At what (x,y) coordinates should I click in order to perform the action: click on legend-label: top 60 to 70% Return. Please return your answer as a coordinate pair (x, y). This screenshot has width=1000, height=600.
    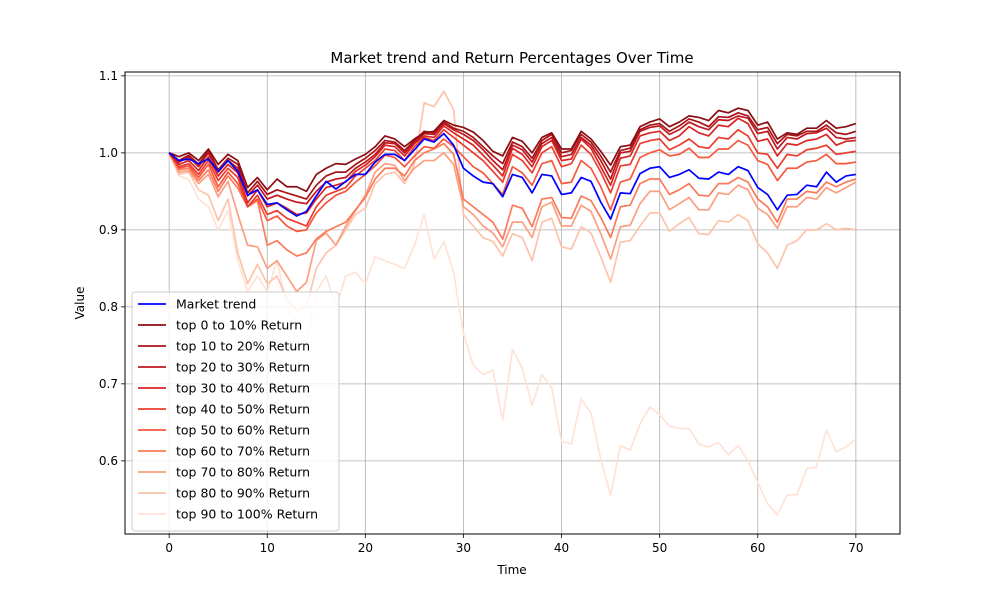
    Looking at the image, I should click on (243, 451).